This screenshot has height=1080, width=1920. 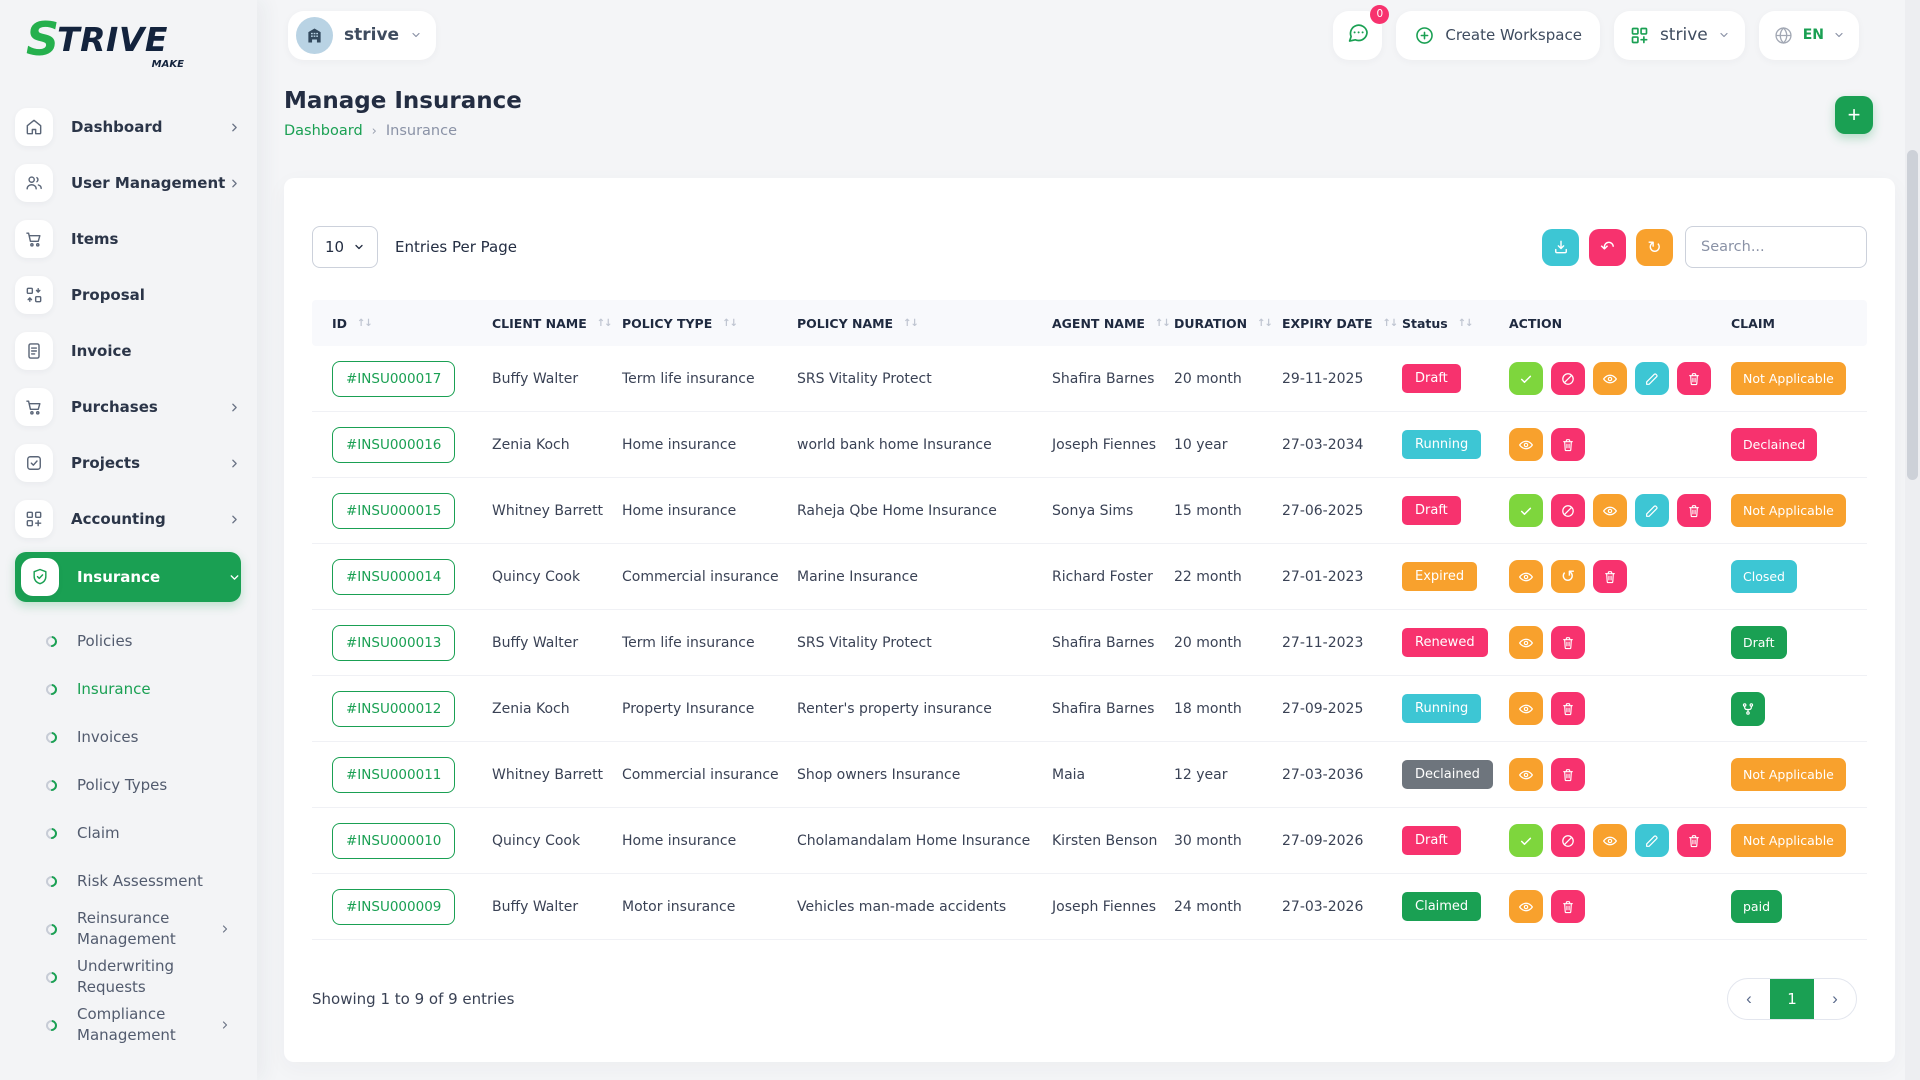 I want to click on insurance-id-badge: #INSU000014, so click(x=394, y=576).